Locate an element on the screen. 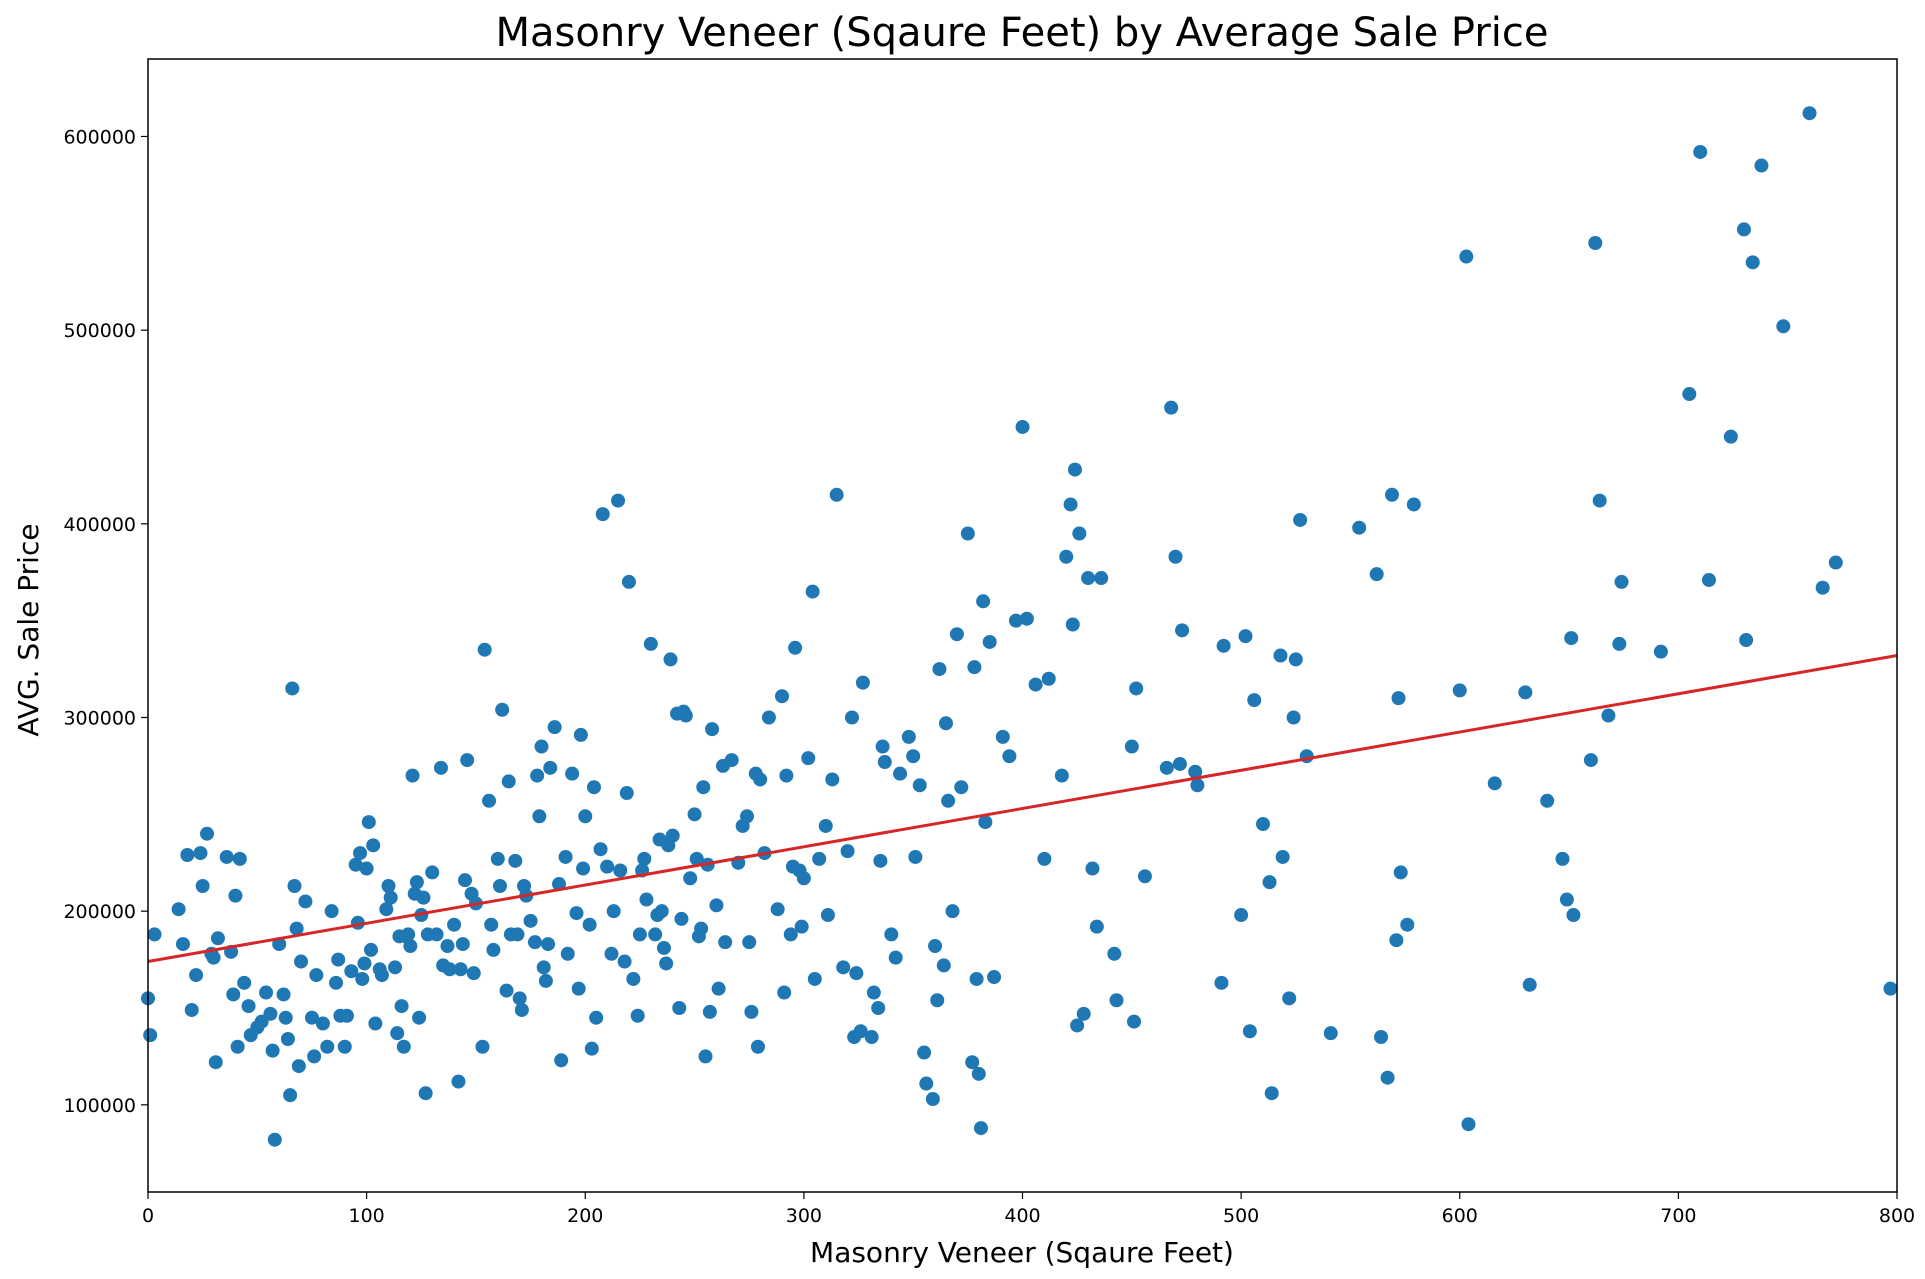 The height and width of the screenshot is (1279, 1925). x-tick-label: 100 is located at coordinates (366, 1216).